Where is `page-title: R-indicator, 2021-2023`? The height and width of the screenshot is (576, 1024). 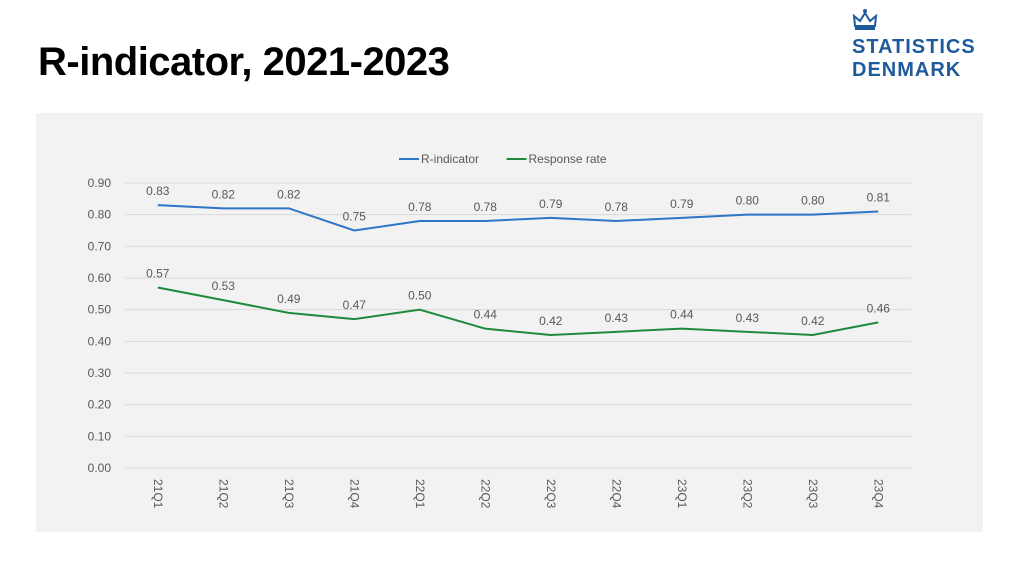 page-title: R-indicator, 2021-2023 is located at coordinates (244, 62).